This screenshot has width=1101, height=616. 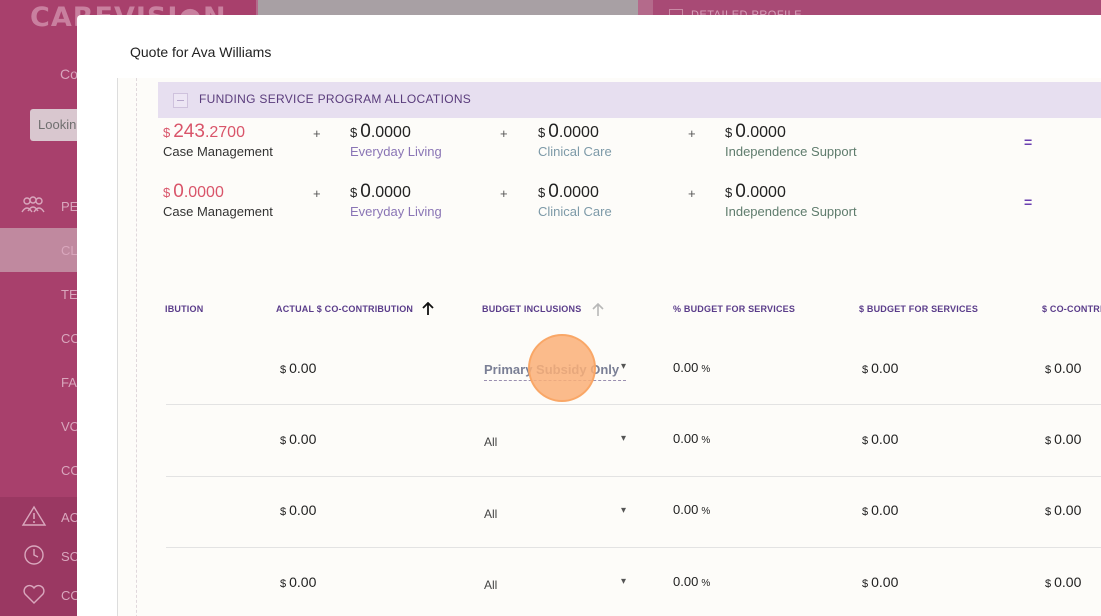 I want to click on sidebar-item-label: CL, so click(x=69, y=250).